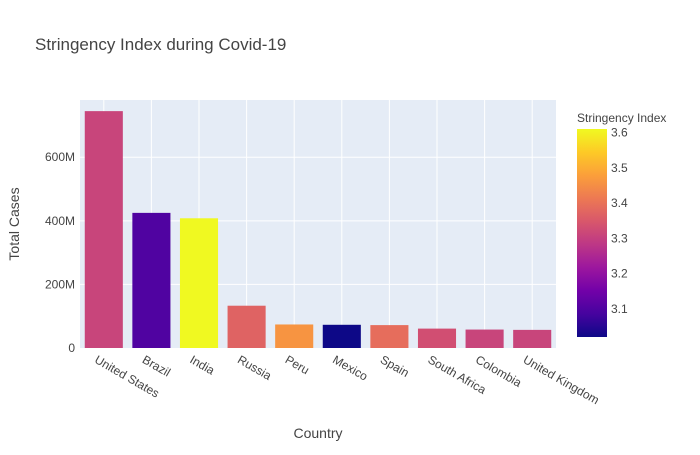 Image resolution: width=700 pixels, height=455 pixels. I want to click on bar-mexico, so click(341, 336).